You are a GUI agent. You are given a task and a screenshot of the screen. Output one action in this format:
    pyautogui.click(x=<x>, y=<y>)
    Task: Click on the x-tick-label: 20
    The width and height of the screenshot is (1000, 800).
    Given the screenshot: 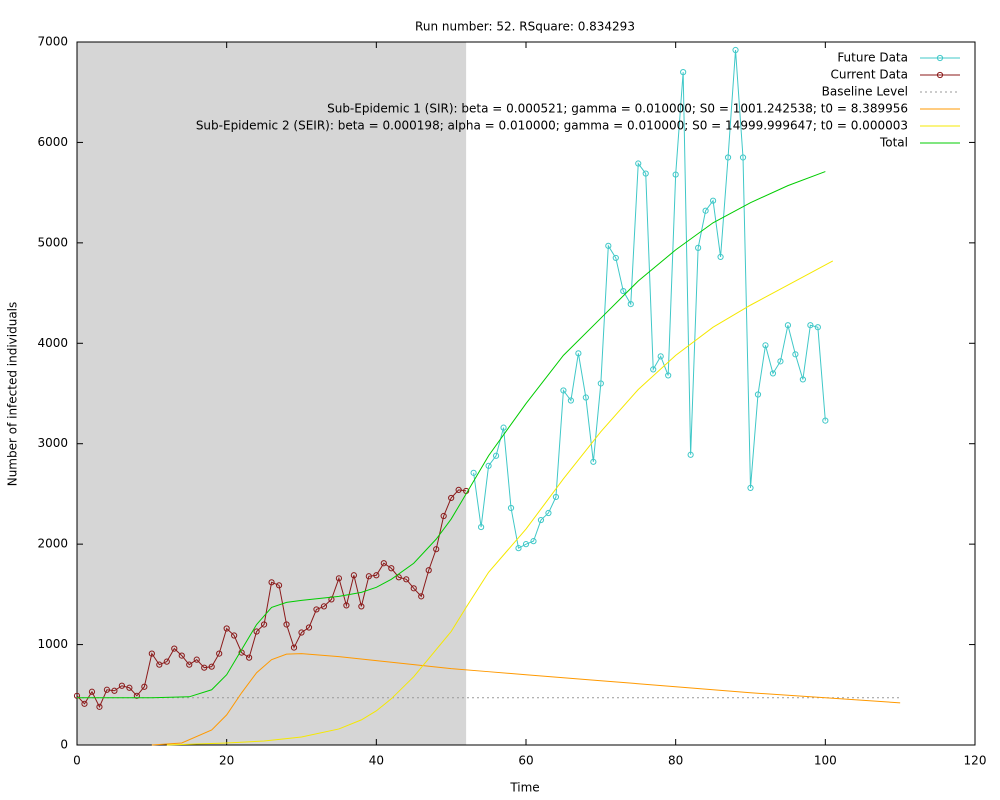 What is the action you would take?
    pyautogui.click(x=226, y=761)
    